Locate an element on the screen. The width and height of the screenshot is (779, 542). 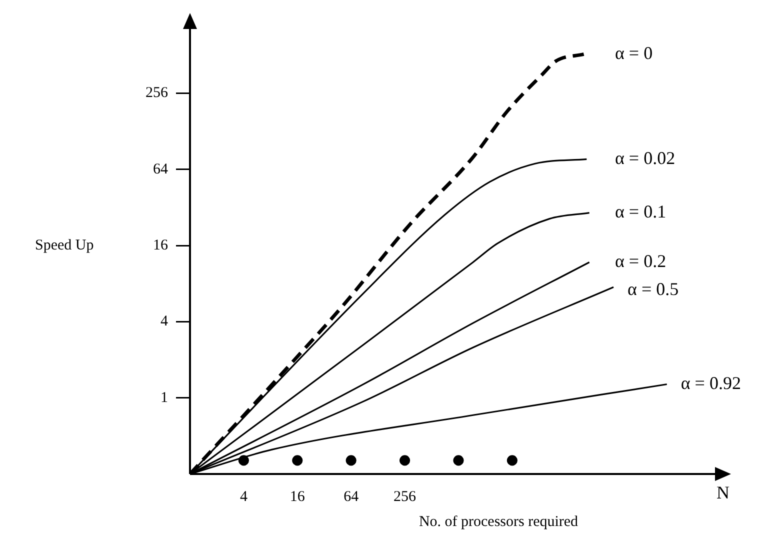
y-axis-title: Speed Up is located at coordinates (64, 245).